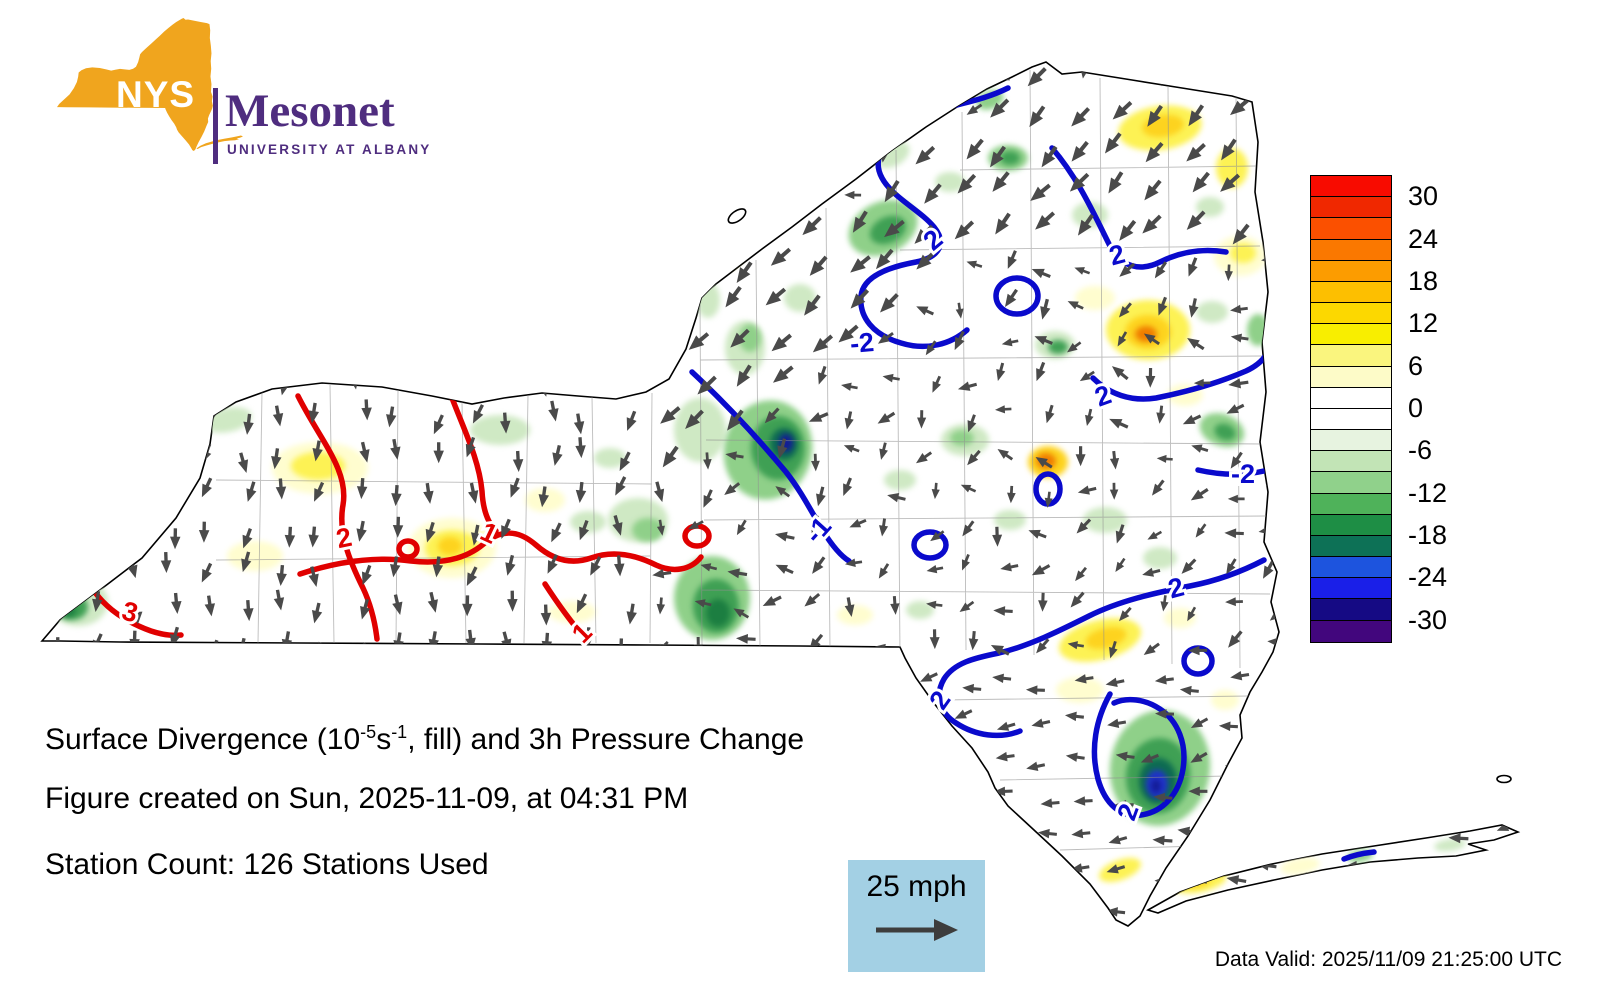  What do you see at coordinates (203, 739) in the screenshot?
I see `title-prefix: Surface Divergence (10` at bounding box center [203, 739].